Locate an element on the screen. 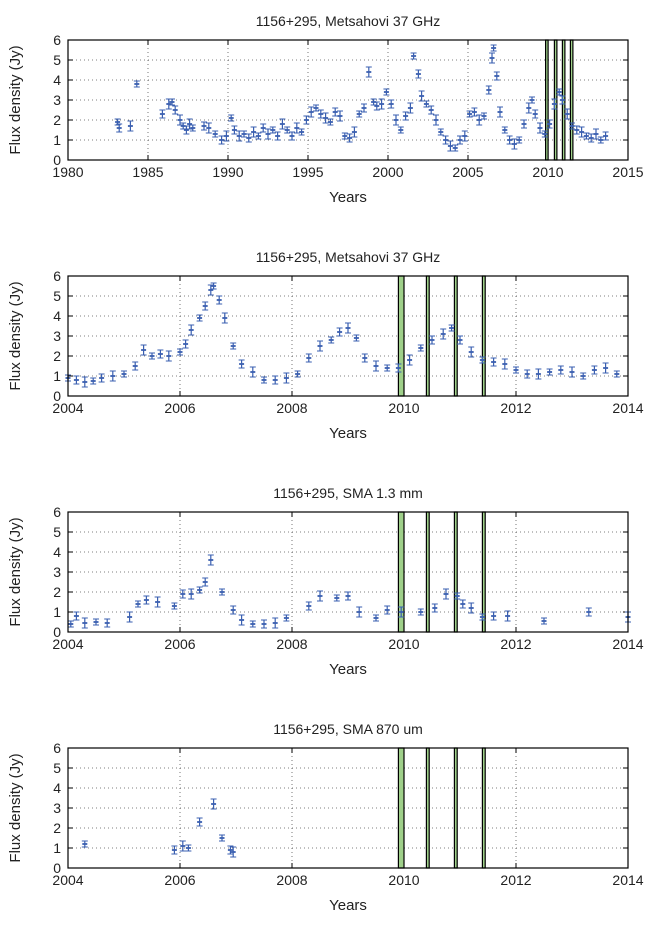 This screenshot has height=929, width=654. x-tick-label: 1985 is located at coordinates (147, 172).